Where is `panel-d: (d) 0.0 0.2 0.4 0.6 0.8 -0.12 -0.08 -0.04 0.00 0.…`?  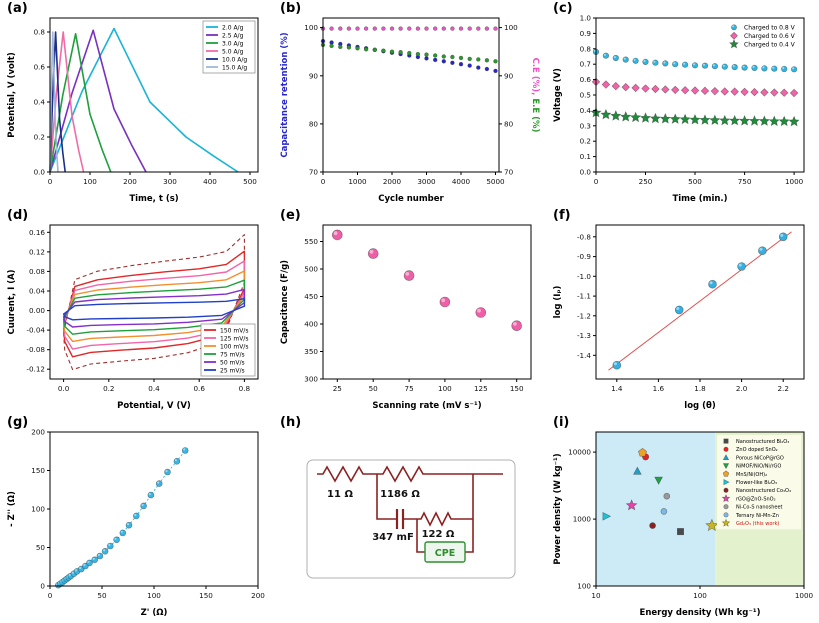
panel-d: (d) 0.0 0.2 0.4 0.6 0.8 -0.12 -0.08 -0.04 0.00 0.… is located at coordinates (136, 310).